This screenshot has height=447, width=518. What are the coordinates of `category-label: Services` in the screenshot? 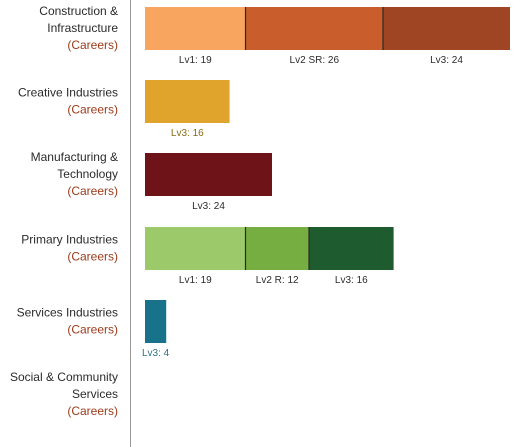 It's located at (95, 394).